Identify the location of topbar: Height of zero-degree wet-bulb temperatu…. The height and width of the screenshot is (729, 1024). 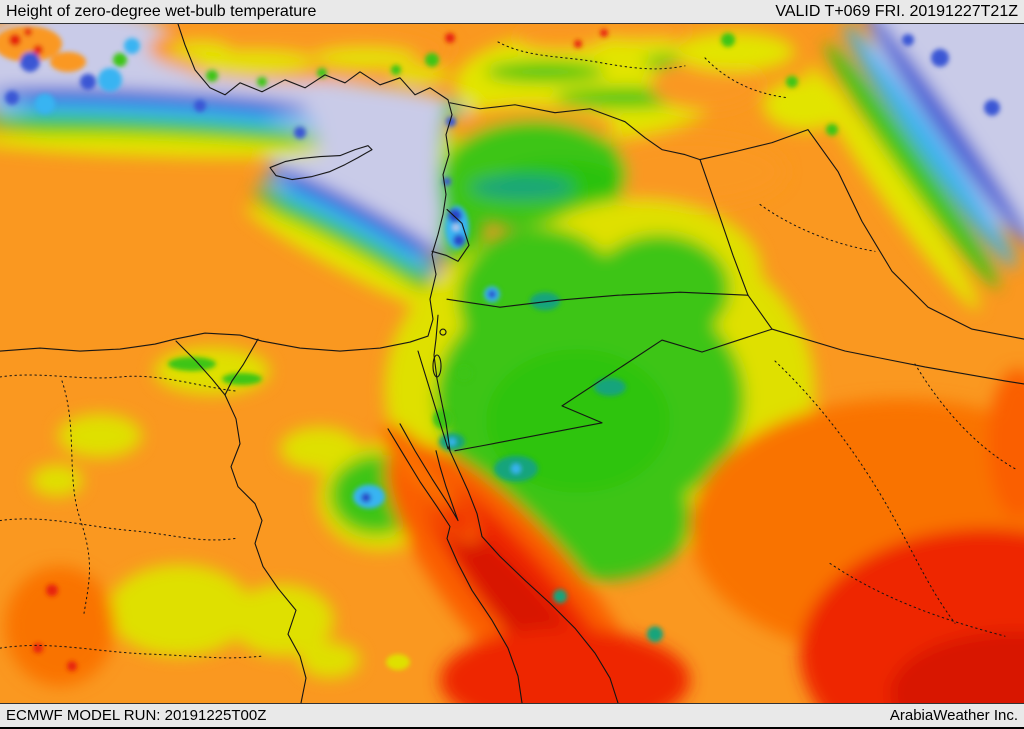
(512, 12).